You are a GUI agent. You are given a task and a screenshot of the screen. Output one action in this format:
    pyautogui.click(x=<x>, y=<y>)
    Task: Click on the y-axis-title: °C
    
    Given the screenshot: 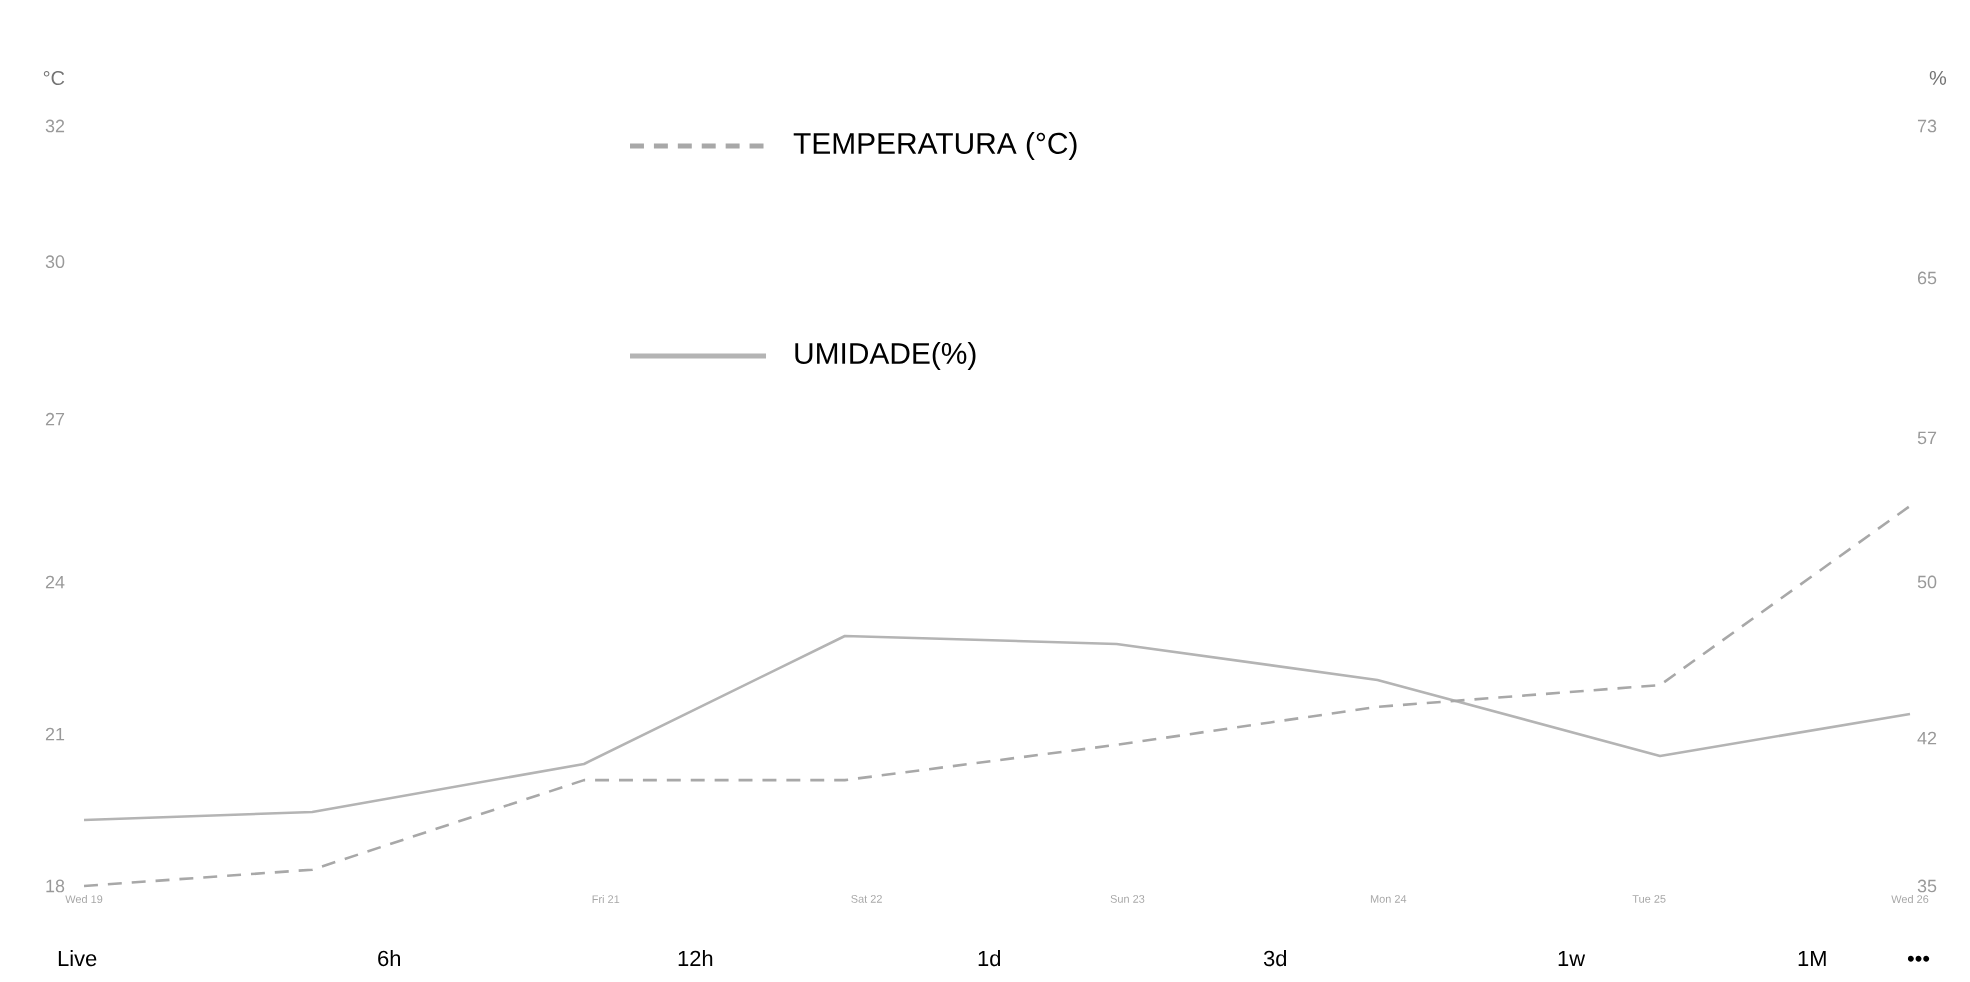 What is the action you would take?
    pyautogui.click(x=54, y=78)
    